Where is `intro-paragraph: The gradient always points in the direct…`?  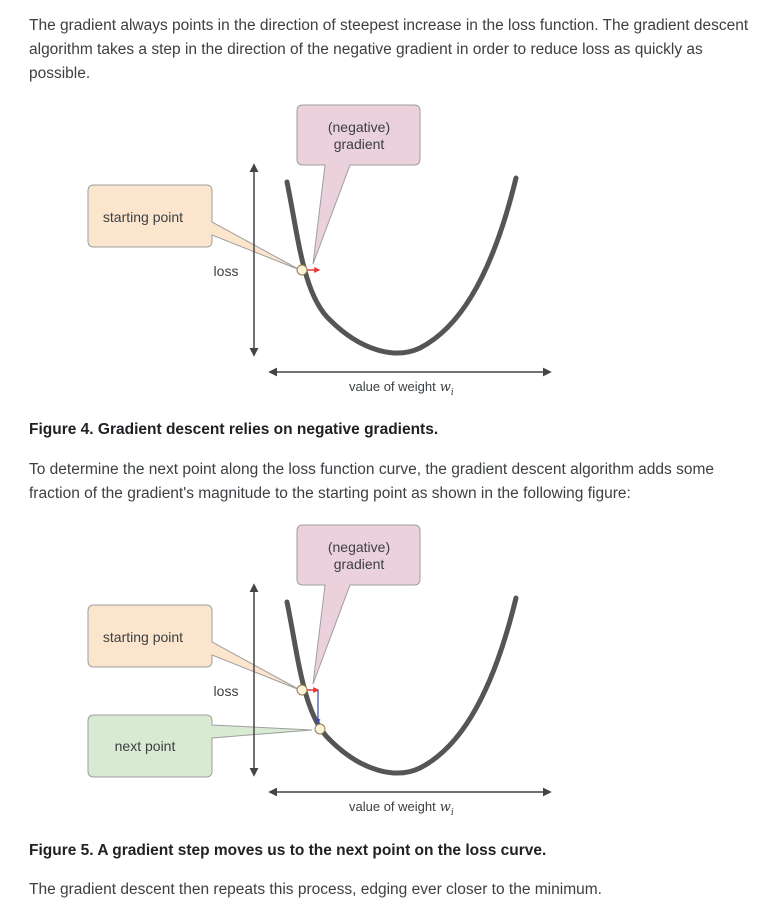 intro-paragraph: The gradient always points in the direct… is located at coordinates (389, 49).